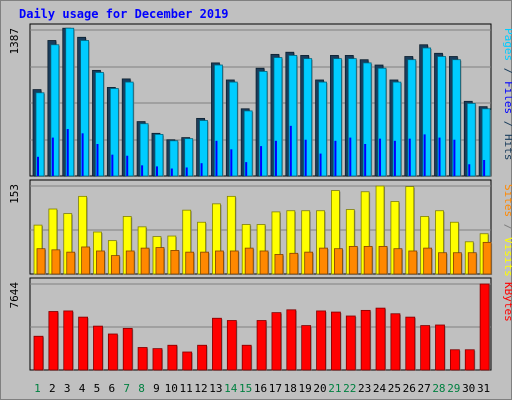 This screenshot has width=512, height=400. Describe the element at coordinates (14, 194) in the screenshot. I see `max-label-2: 153` at that location.